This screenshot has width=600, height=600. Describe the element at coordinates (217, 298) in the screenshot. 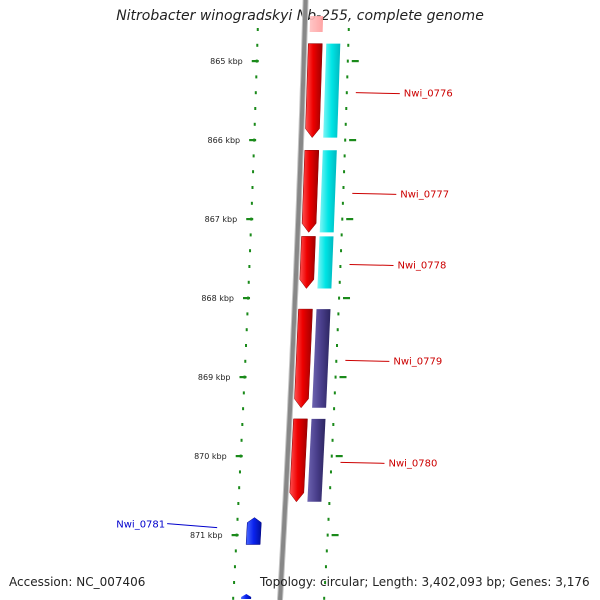

I see `tick-label: 868 kbp` at that location.